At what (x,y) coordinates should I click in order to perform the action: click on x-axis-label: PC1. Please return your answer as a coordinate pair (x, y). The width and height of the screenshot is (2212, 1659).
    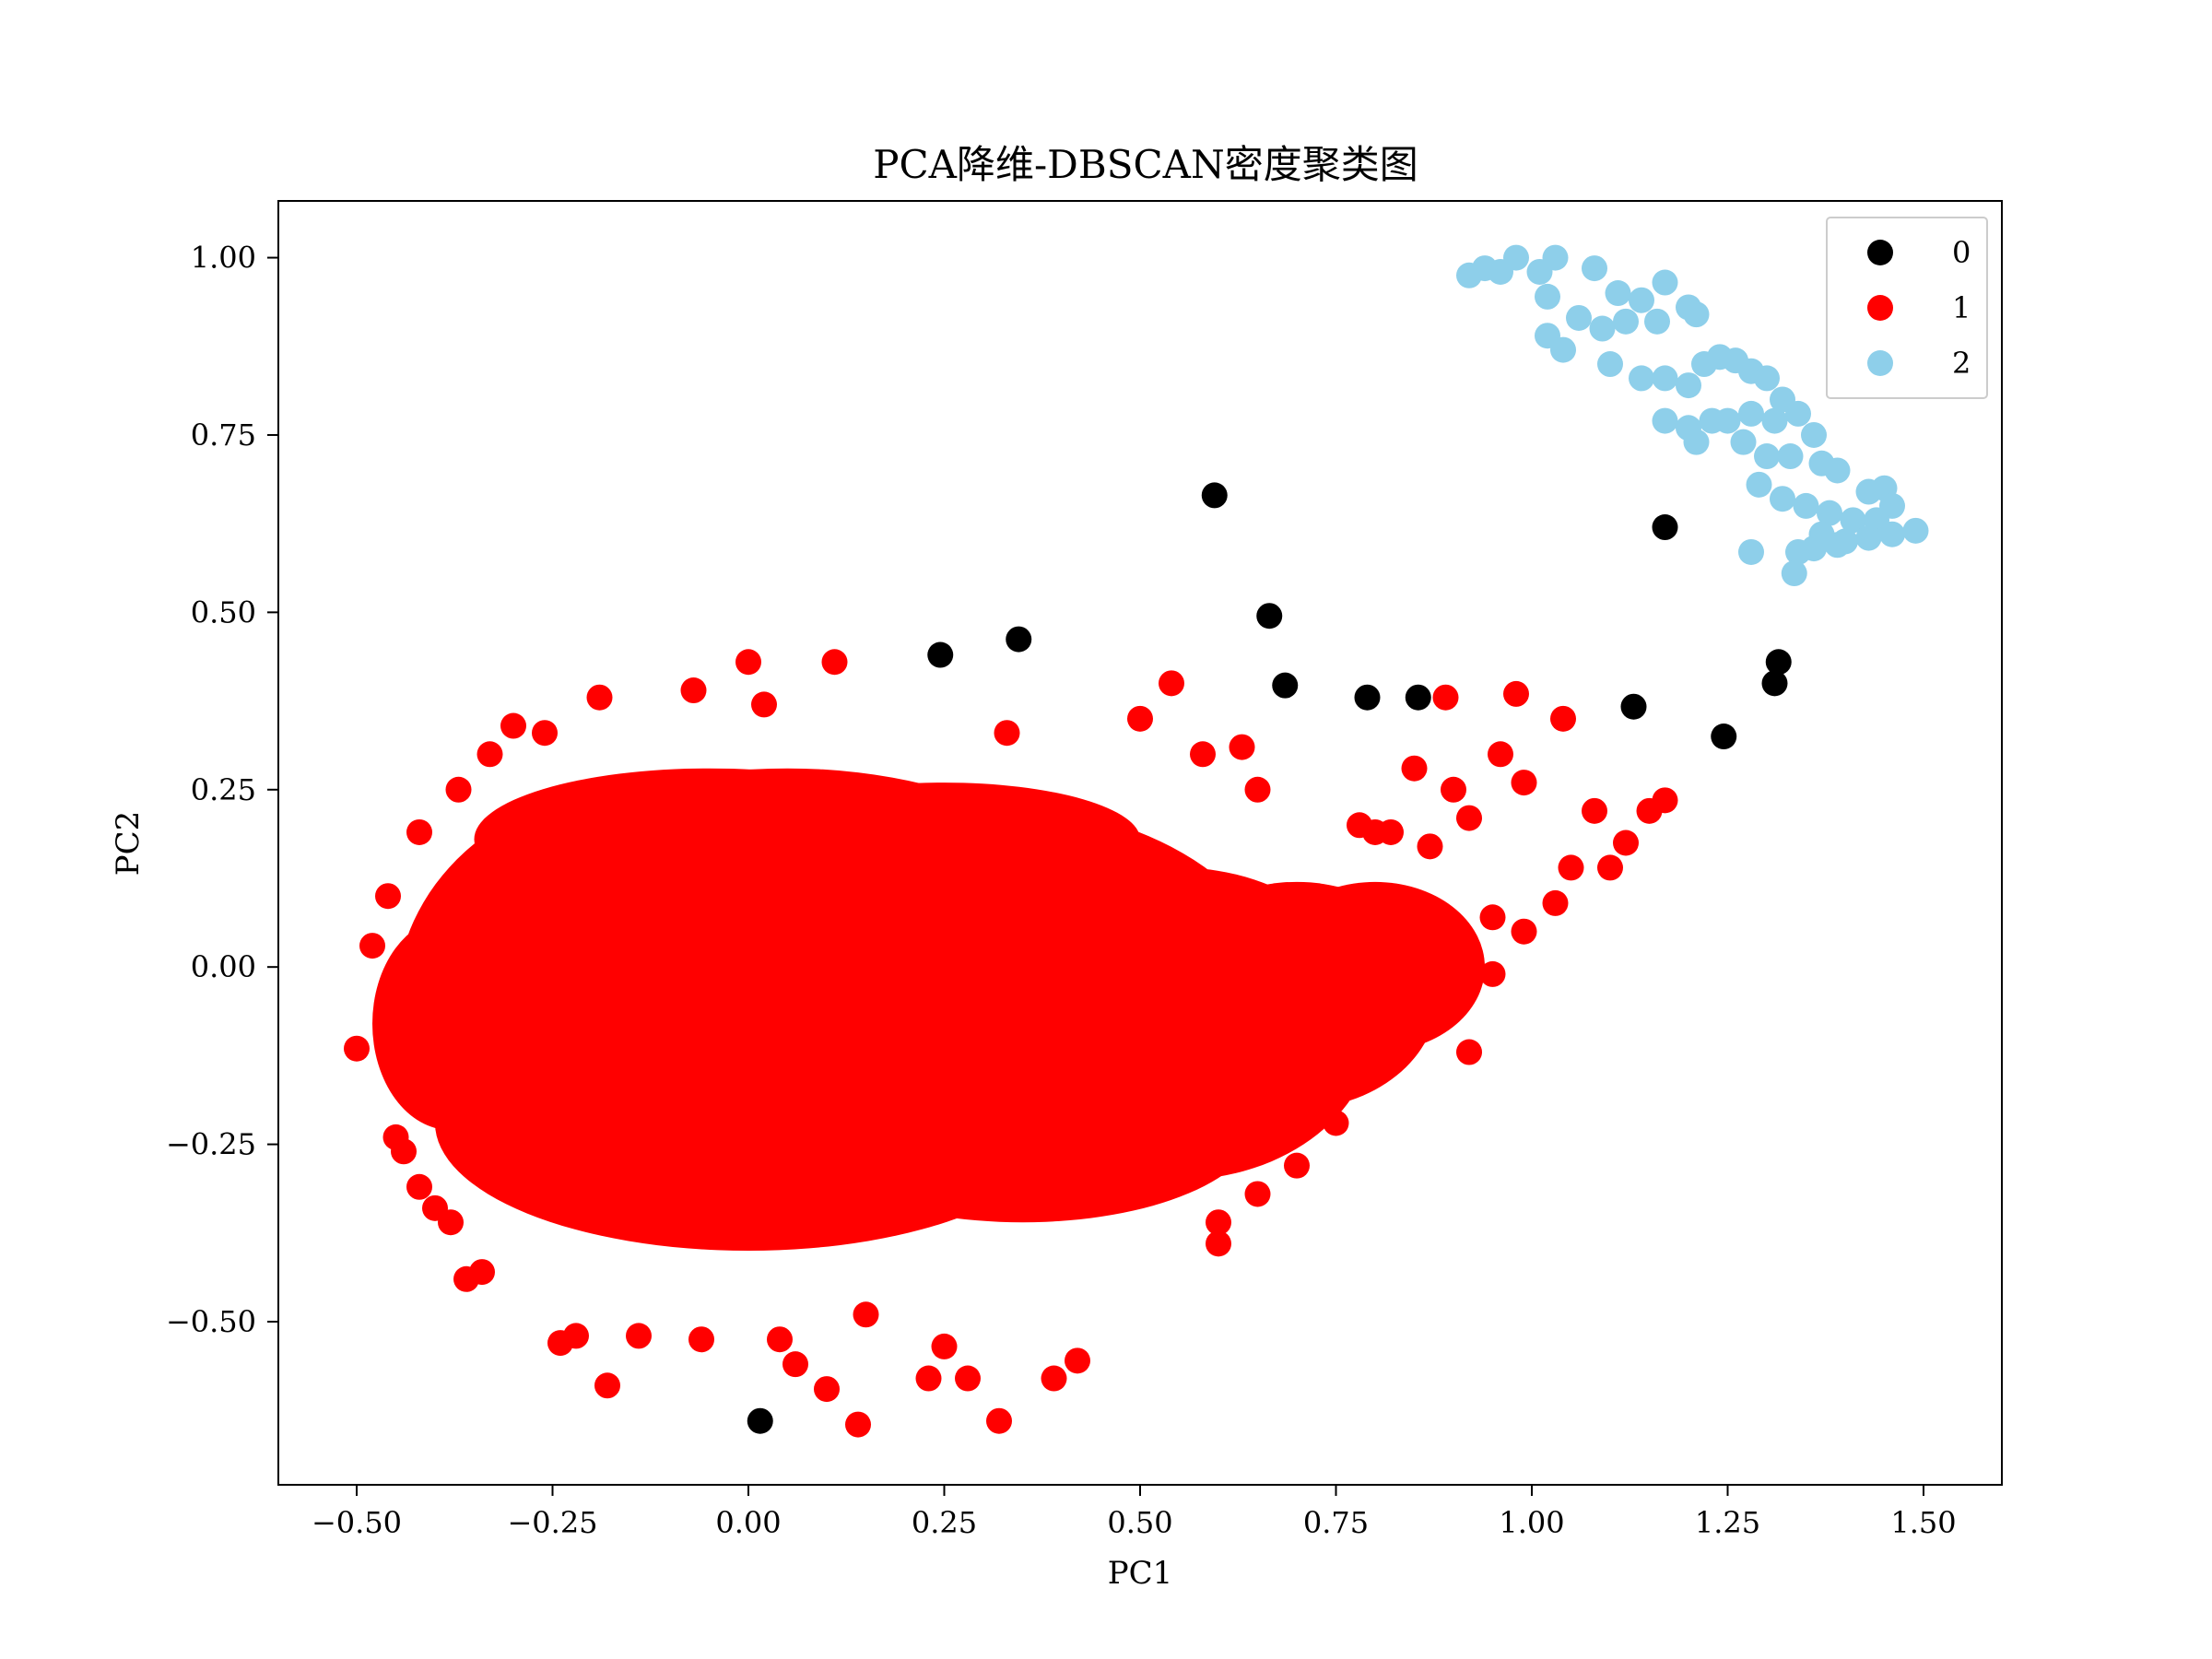
    Looking at the image, I should click on (1140, 1573).